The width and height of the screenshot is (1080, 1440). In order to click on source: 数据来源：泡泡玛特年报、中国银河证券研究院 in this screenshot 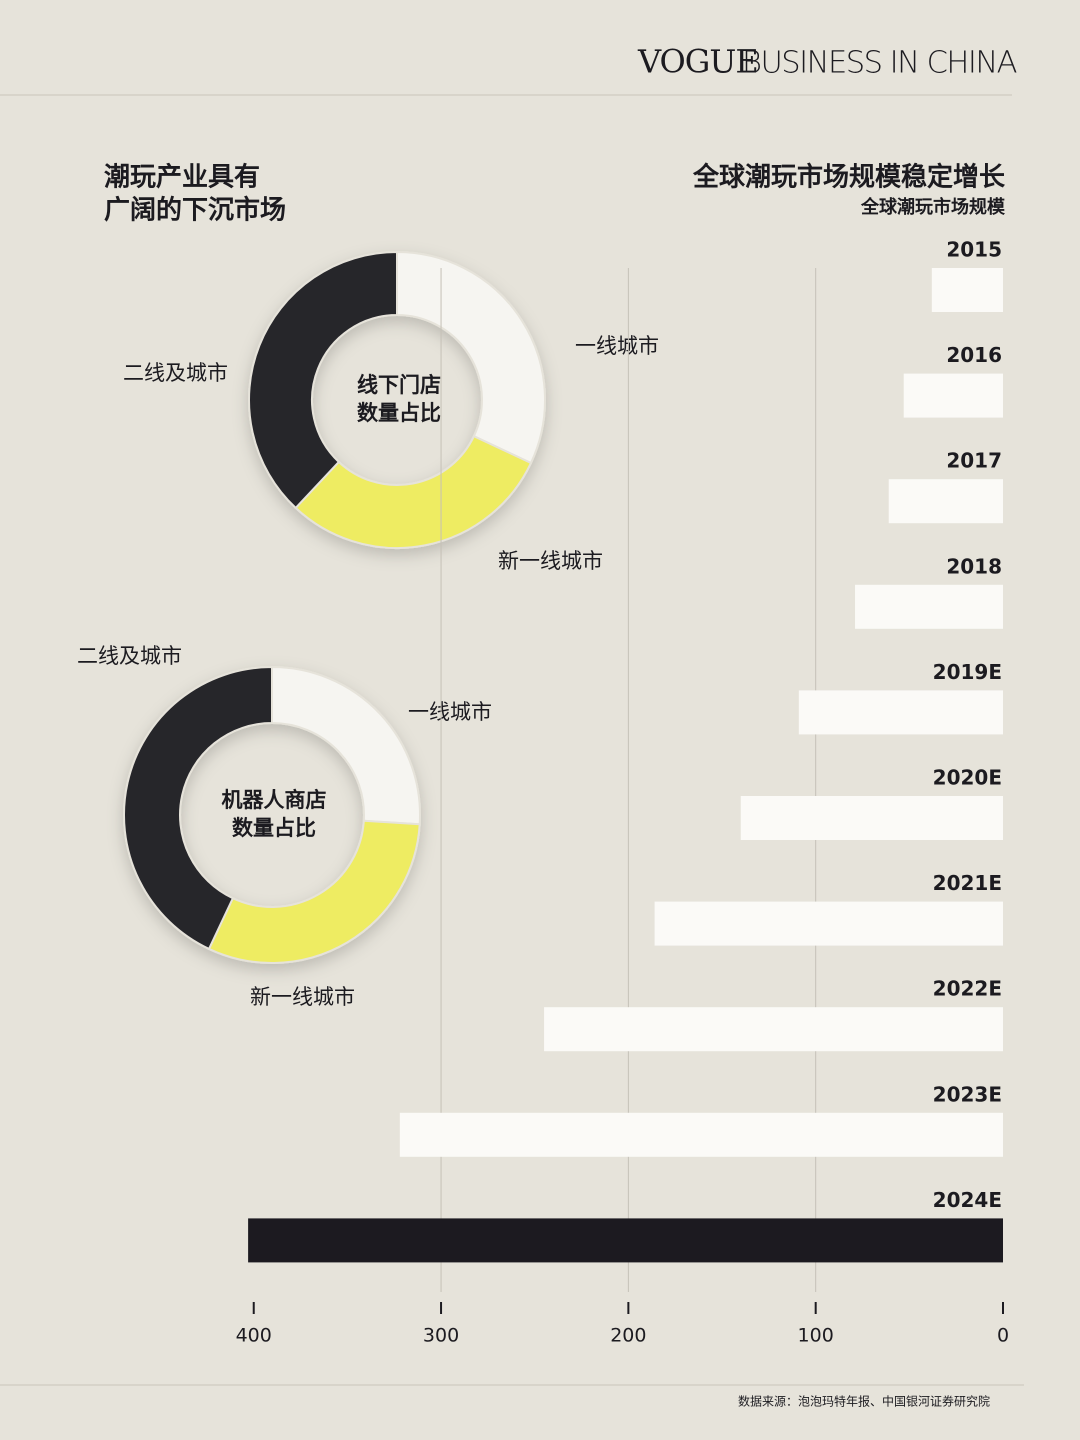, I will do `click(864, 1401)`.